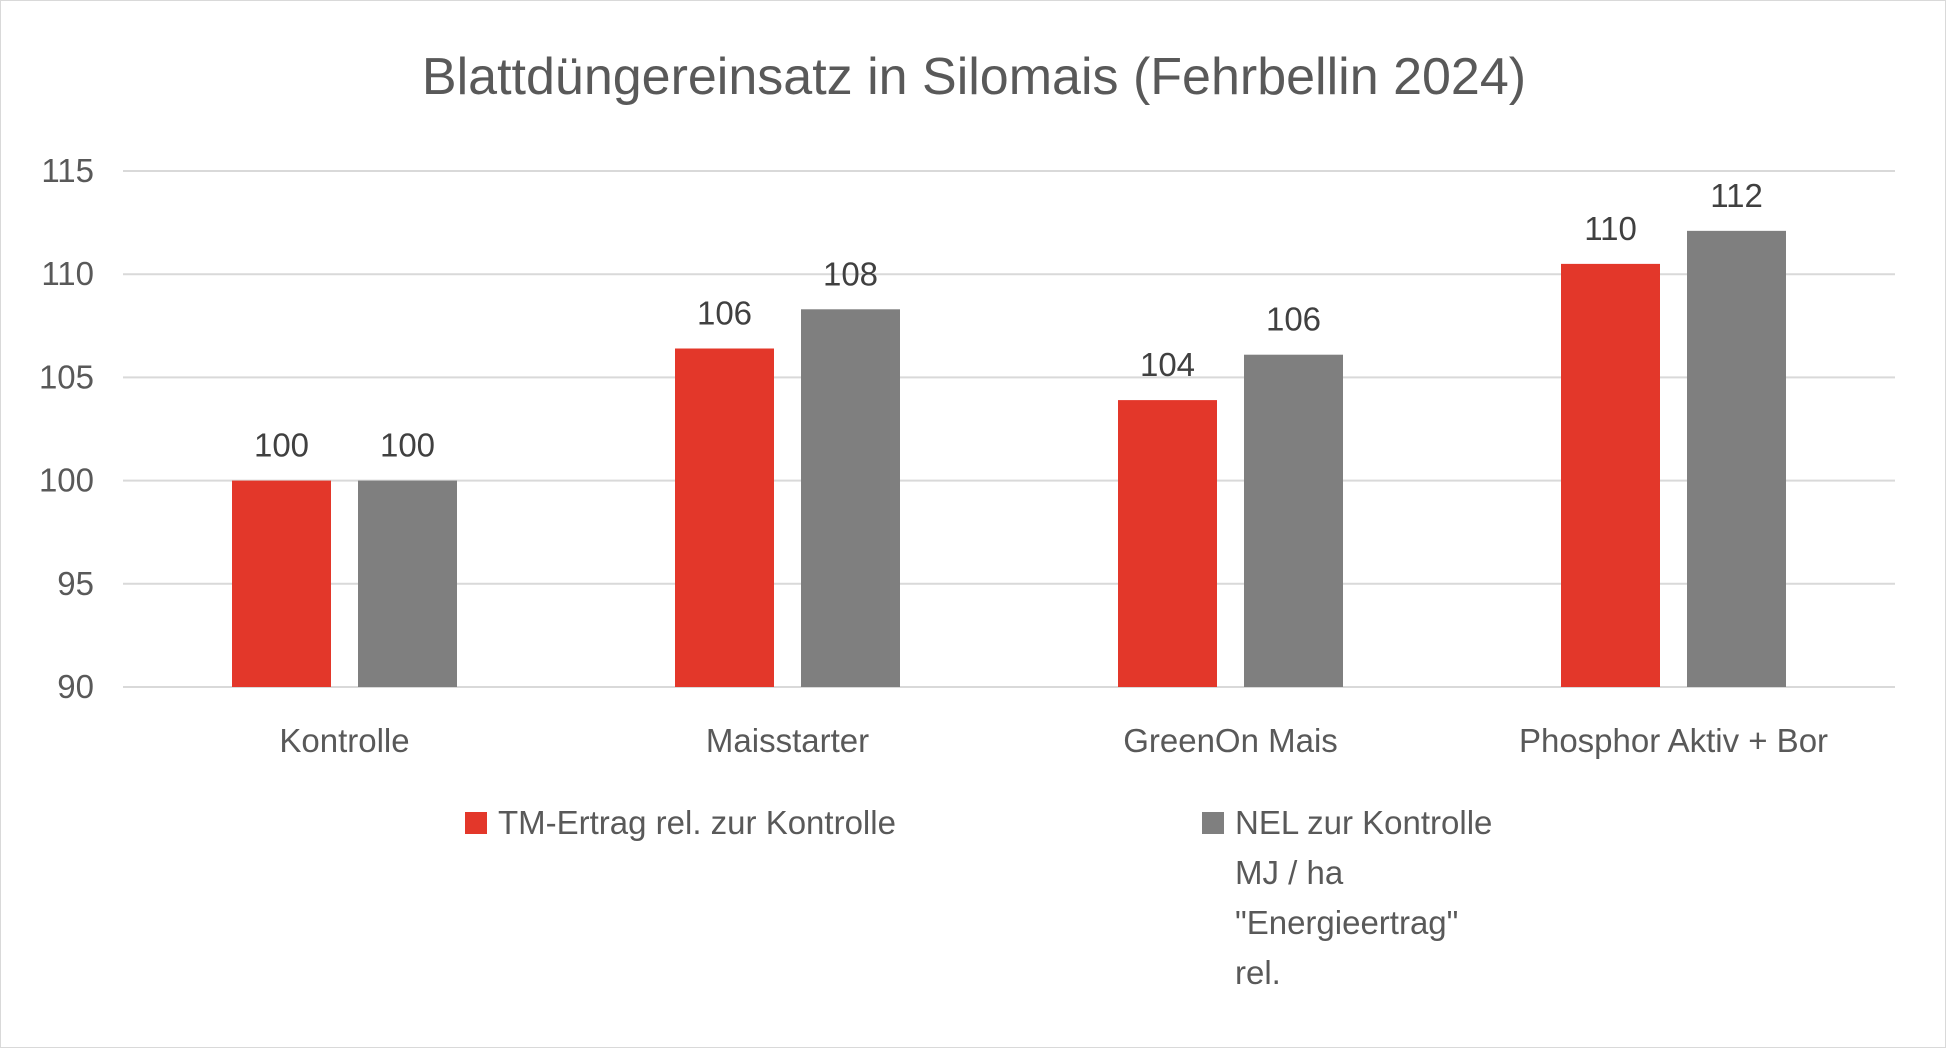 The width and height of the screenshot is (1946, 1049). Describe the element at coordinates (1673, 740) in the screenshot. I see `x-tick-label: Phosphor Aktiv + Bor` at that location.